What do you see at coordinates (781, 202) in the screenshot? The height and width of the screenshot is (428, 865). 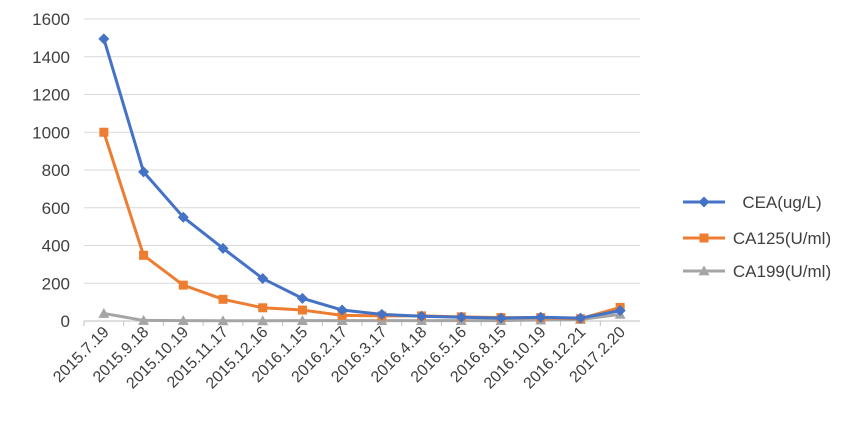 I see `legend-label: CEA(ug/L)` at bounding box center [781, 202].